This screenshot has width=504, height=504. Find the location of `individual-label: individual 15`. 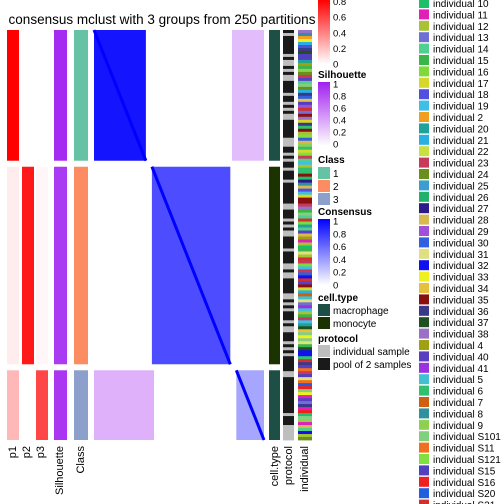

individual-label: individual 15 is located at coordinates (461, 61).